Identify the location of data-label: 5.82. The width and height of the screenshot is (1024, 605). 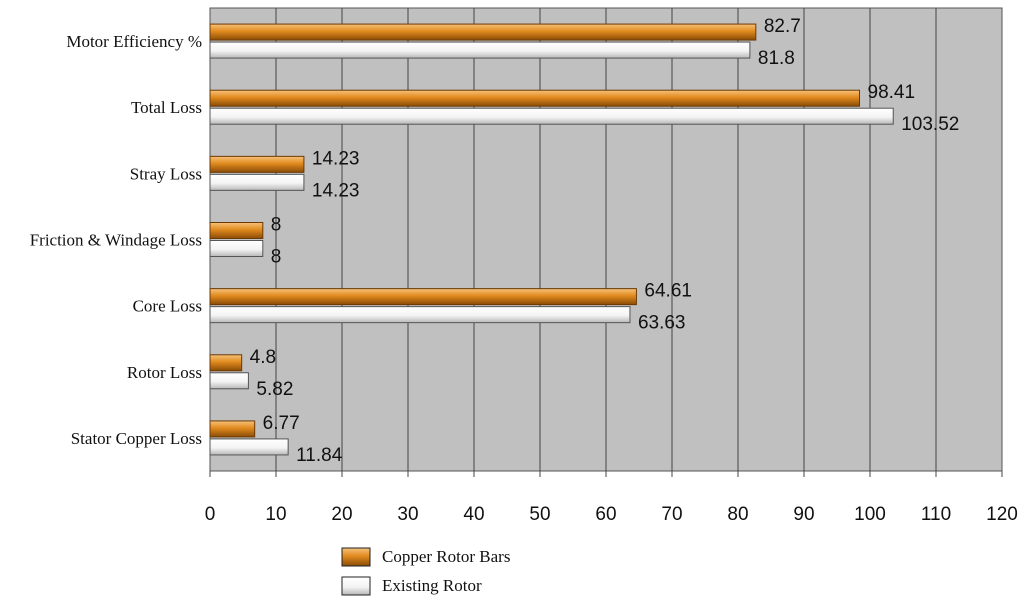
(274, 389).